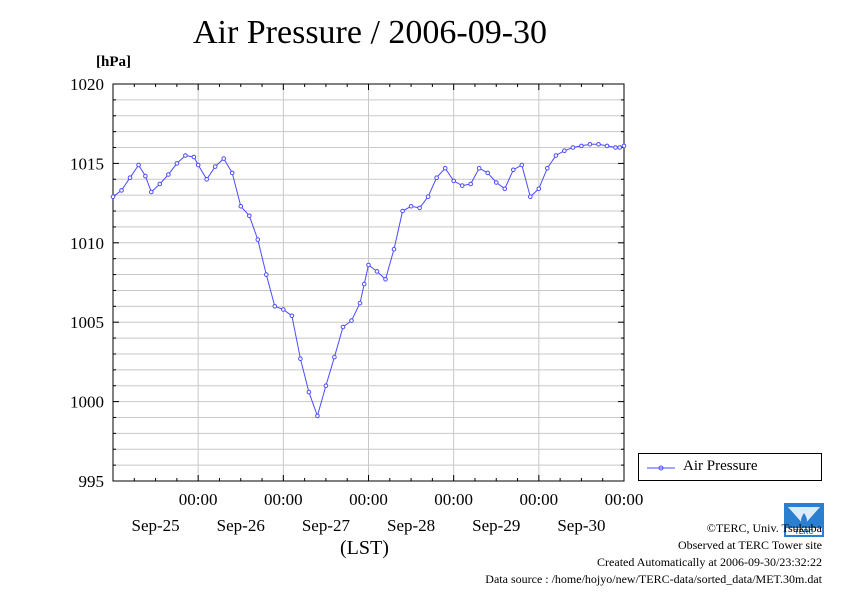 Image resolution: width=842 pixels, height=595 pixels. Describe the element at coordinates (411, 525) in the screenshot. I see `x-tick-date-label: Sep-28` at that location.